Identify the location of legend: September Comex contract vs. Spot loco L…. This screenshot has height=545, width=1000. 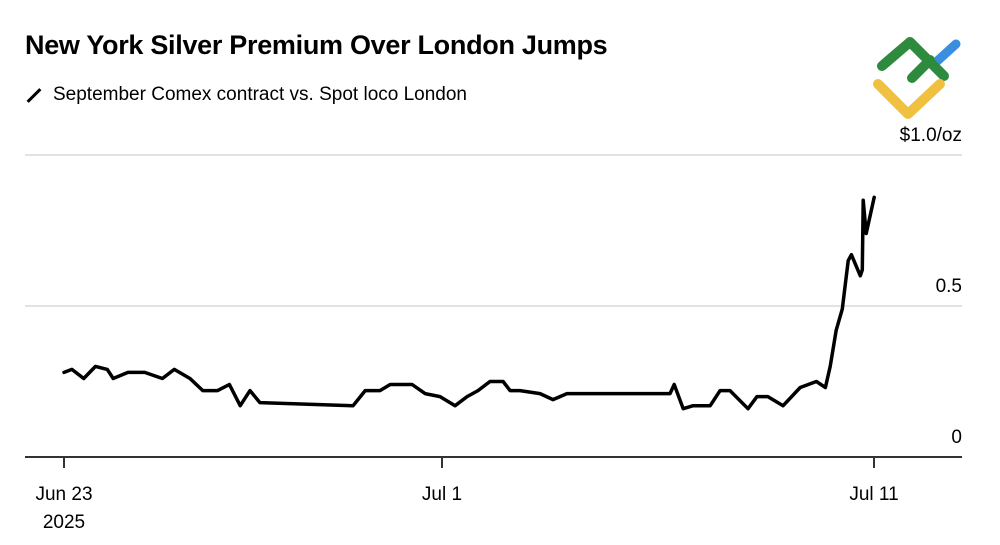
(246, 95).